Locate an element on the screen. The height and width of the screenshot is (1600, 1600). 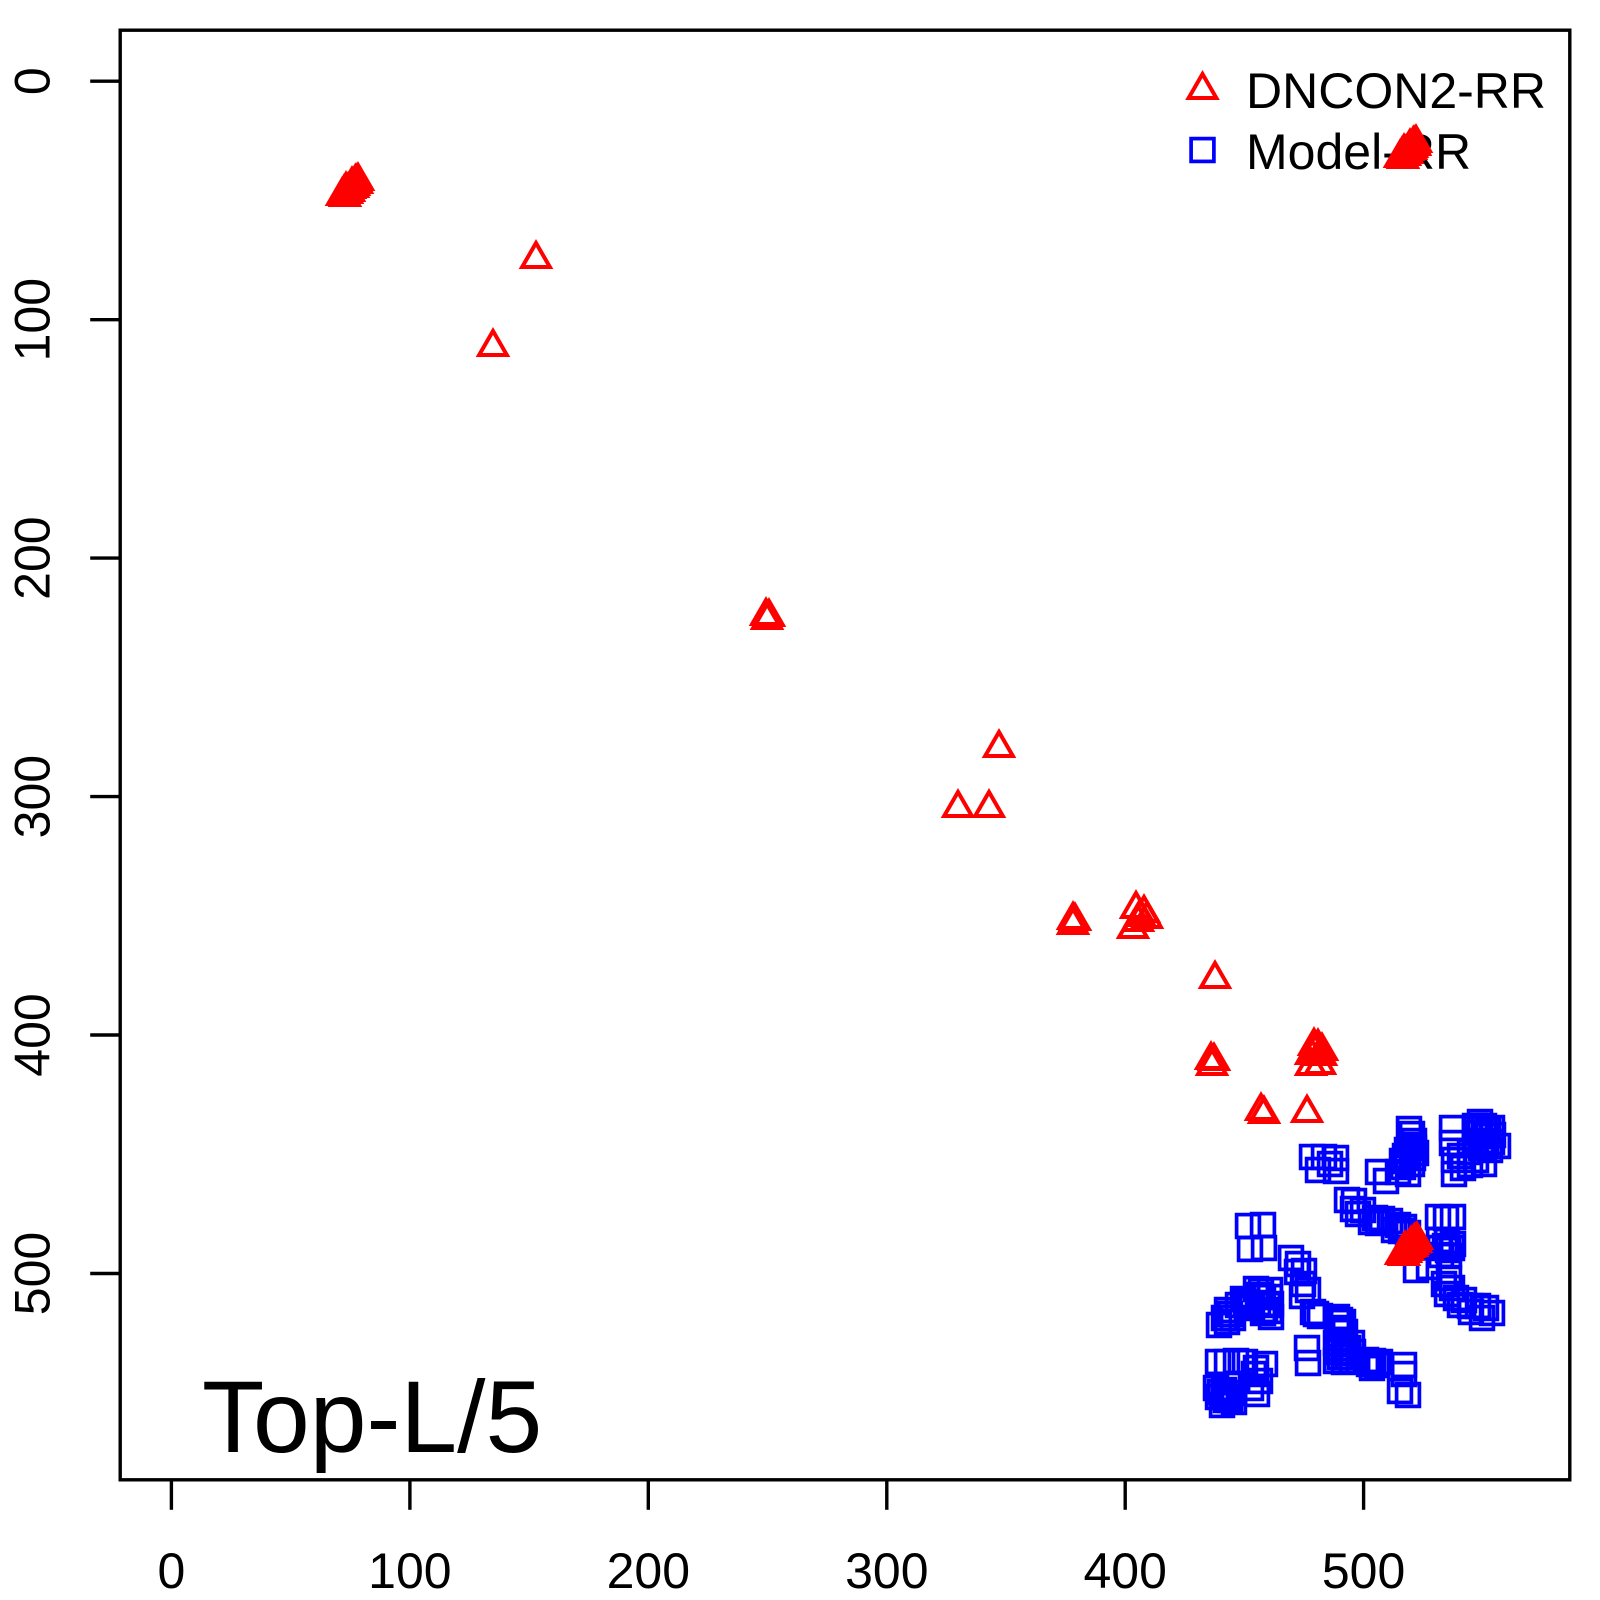
svg-text: Top-L/5 is located at coordinates (372, 1417).